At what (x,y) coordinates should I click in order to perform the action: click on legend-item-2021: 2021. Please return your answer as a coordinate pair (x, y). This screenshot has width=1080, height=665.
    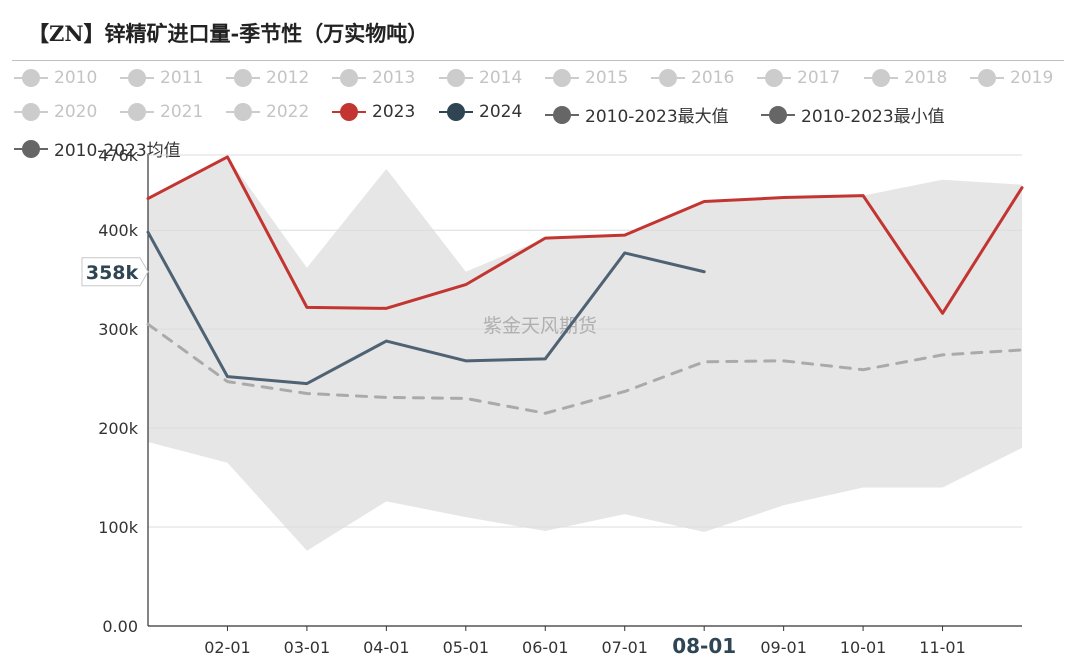
    Looking at the image, I should click on (161, 112).